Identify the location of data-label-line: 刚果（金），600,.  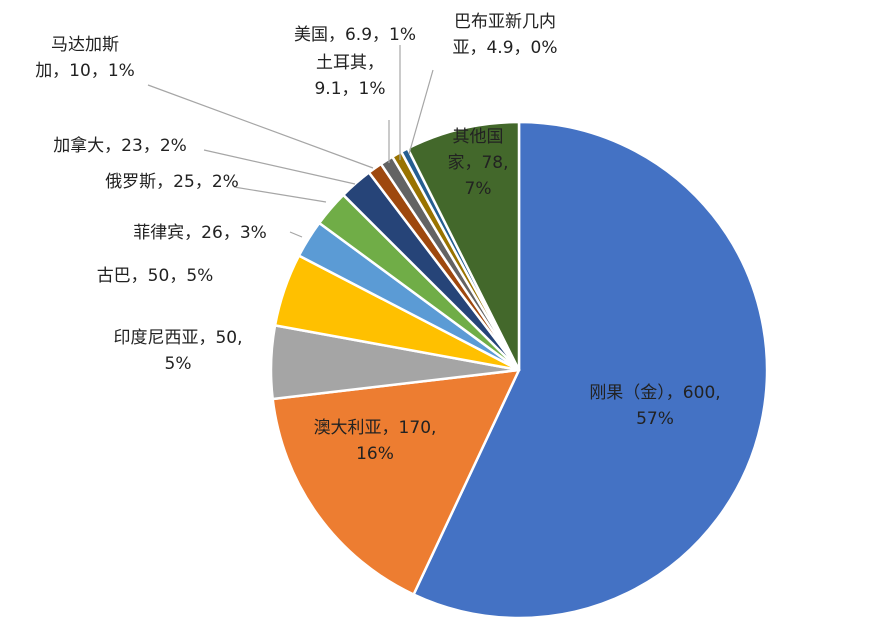
(654, 393).